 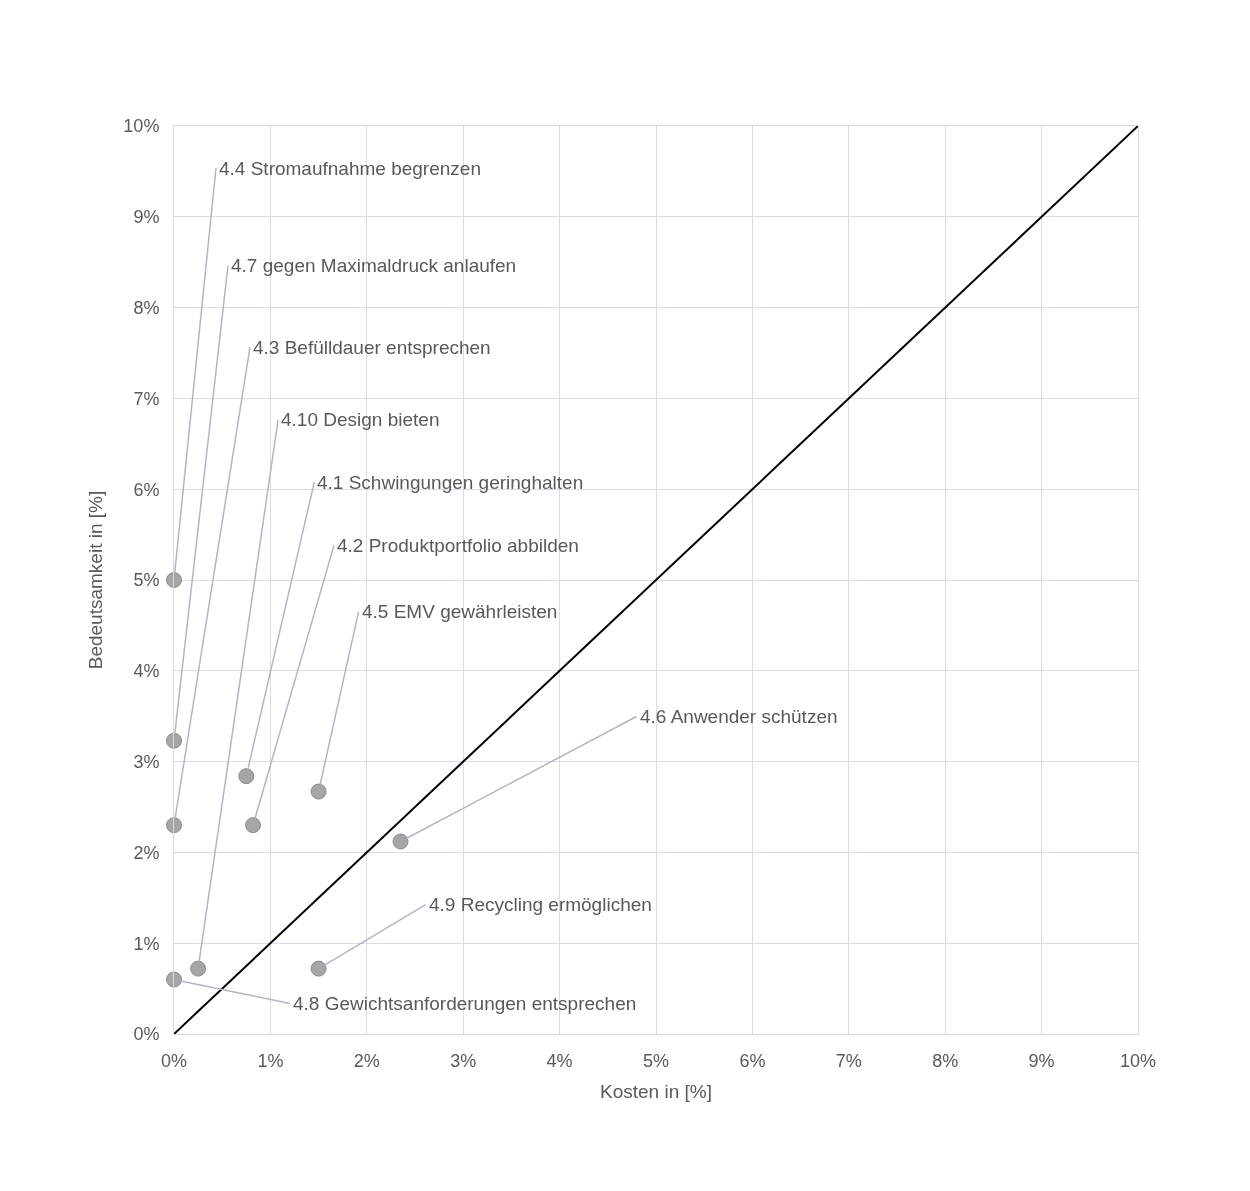 What do you see at coordinates (739, 716) in the screenshot?
I see `annotation: 4.6 Anwender schützen` at bounding box center [739, 716].